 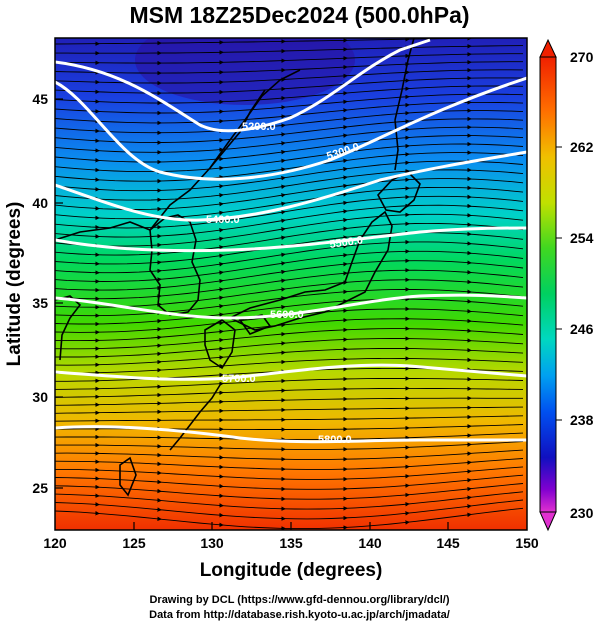 What do you see at coordinates (291, 570) in the screenshot?
I see `x-axis-label: Longitude (degrees)` at bounding box center [291, 570].